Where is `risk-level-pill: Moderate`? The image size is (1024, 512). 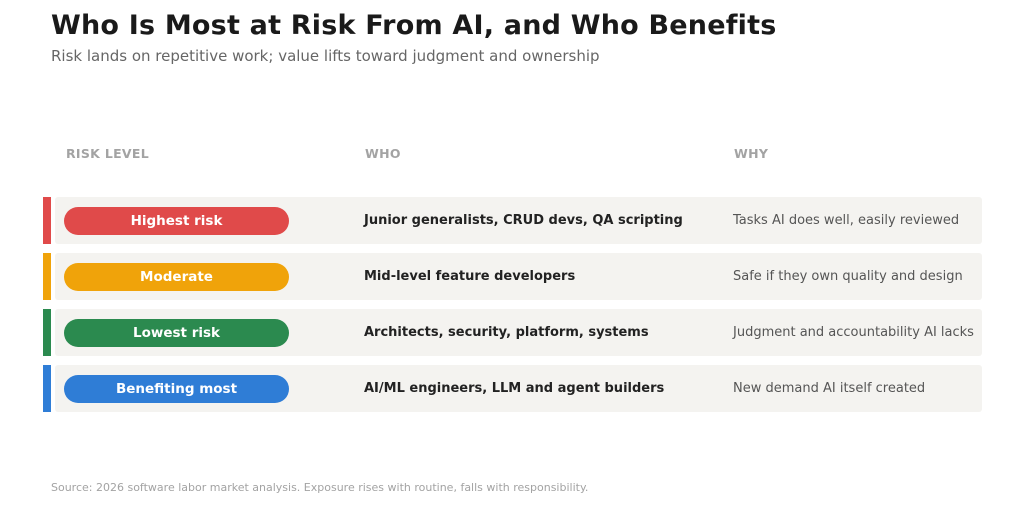 risk-level-pill: Moderate is located at coordinates (176, 277).